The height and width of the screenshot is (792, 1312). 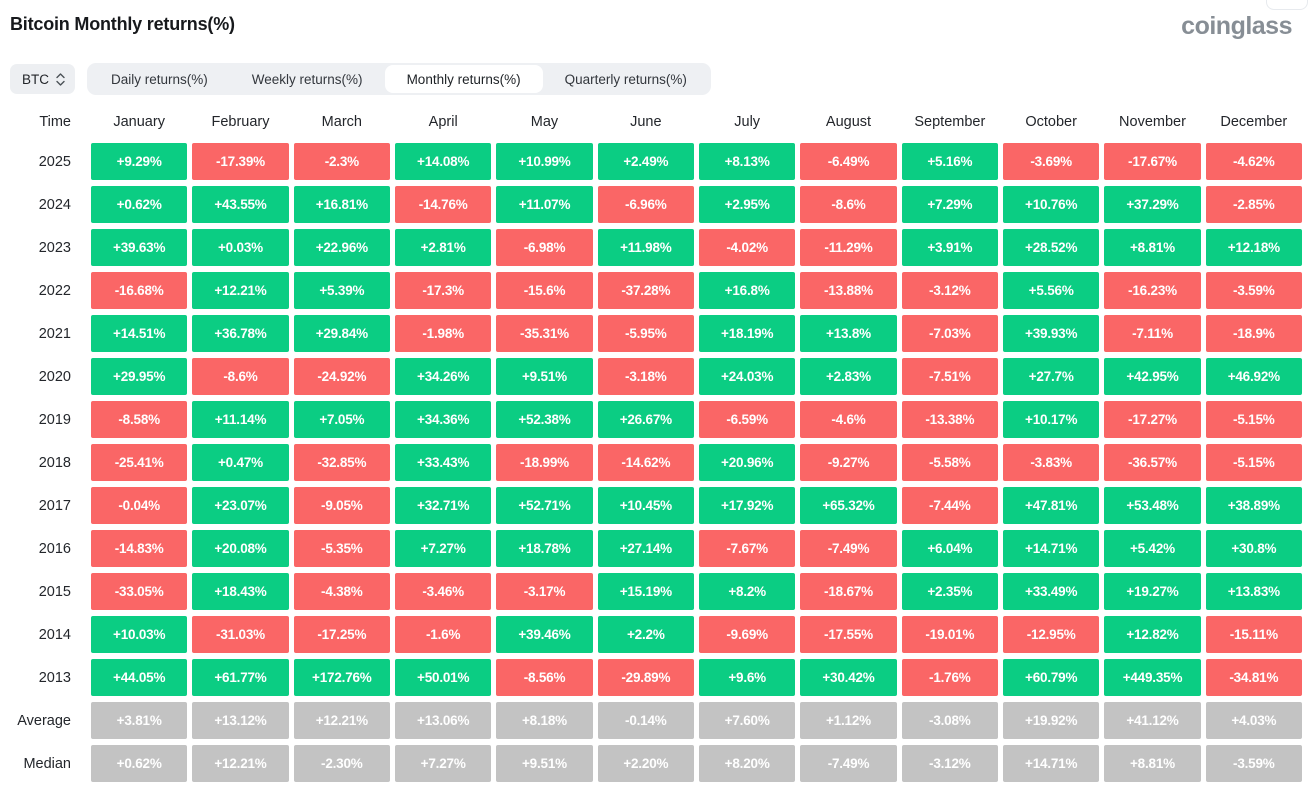 What do you see at coordinates (240, 333) in the screenshot?
I see `return-cell: +36.78%` at bounding box center [240, 333].